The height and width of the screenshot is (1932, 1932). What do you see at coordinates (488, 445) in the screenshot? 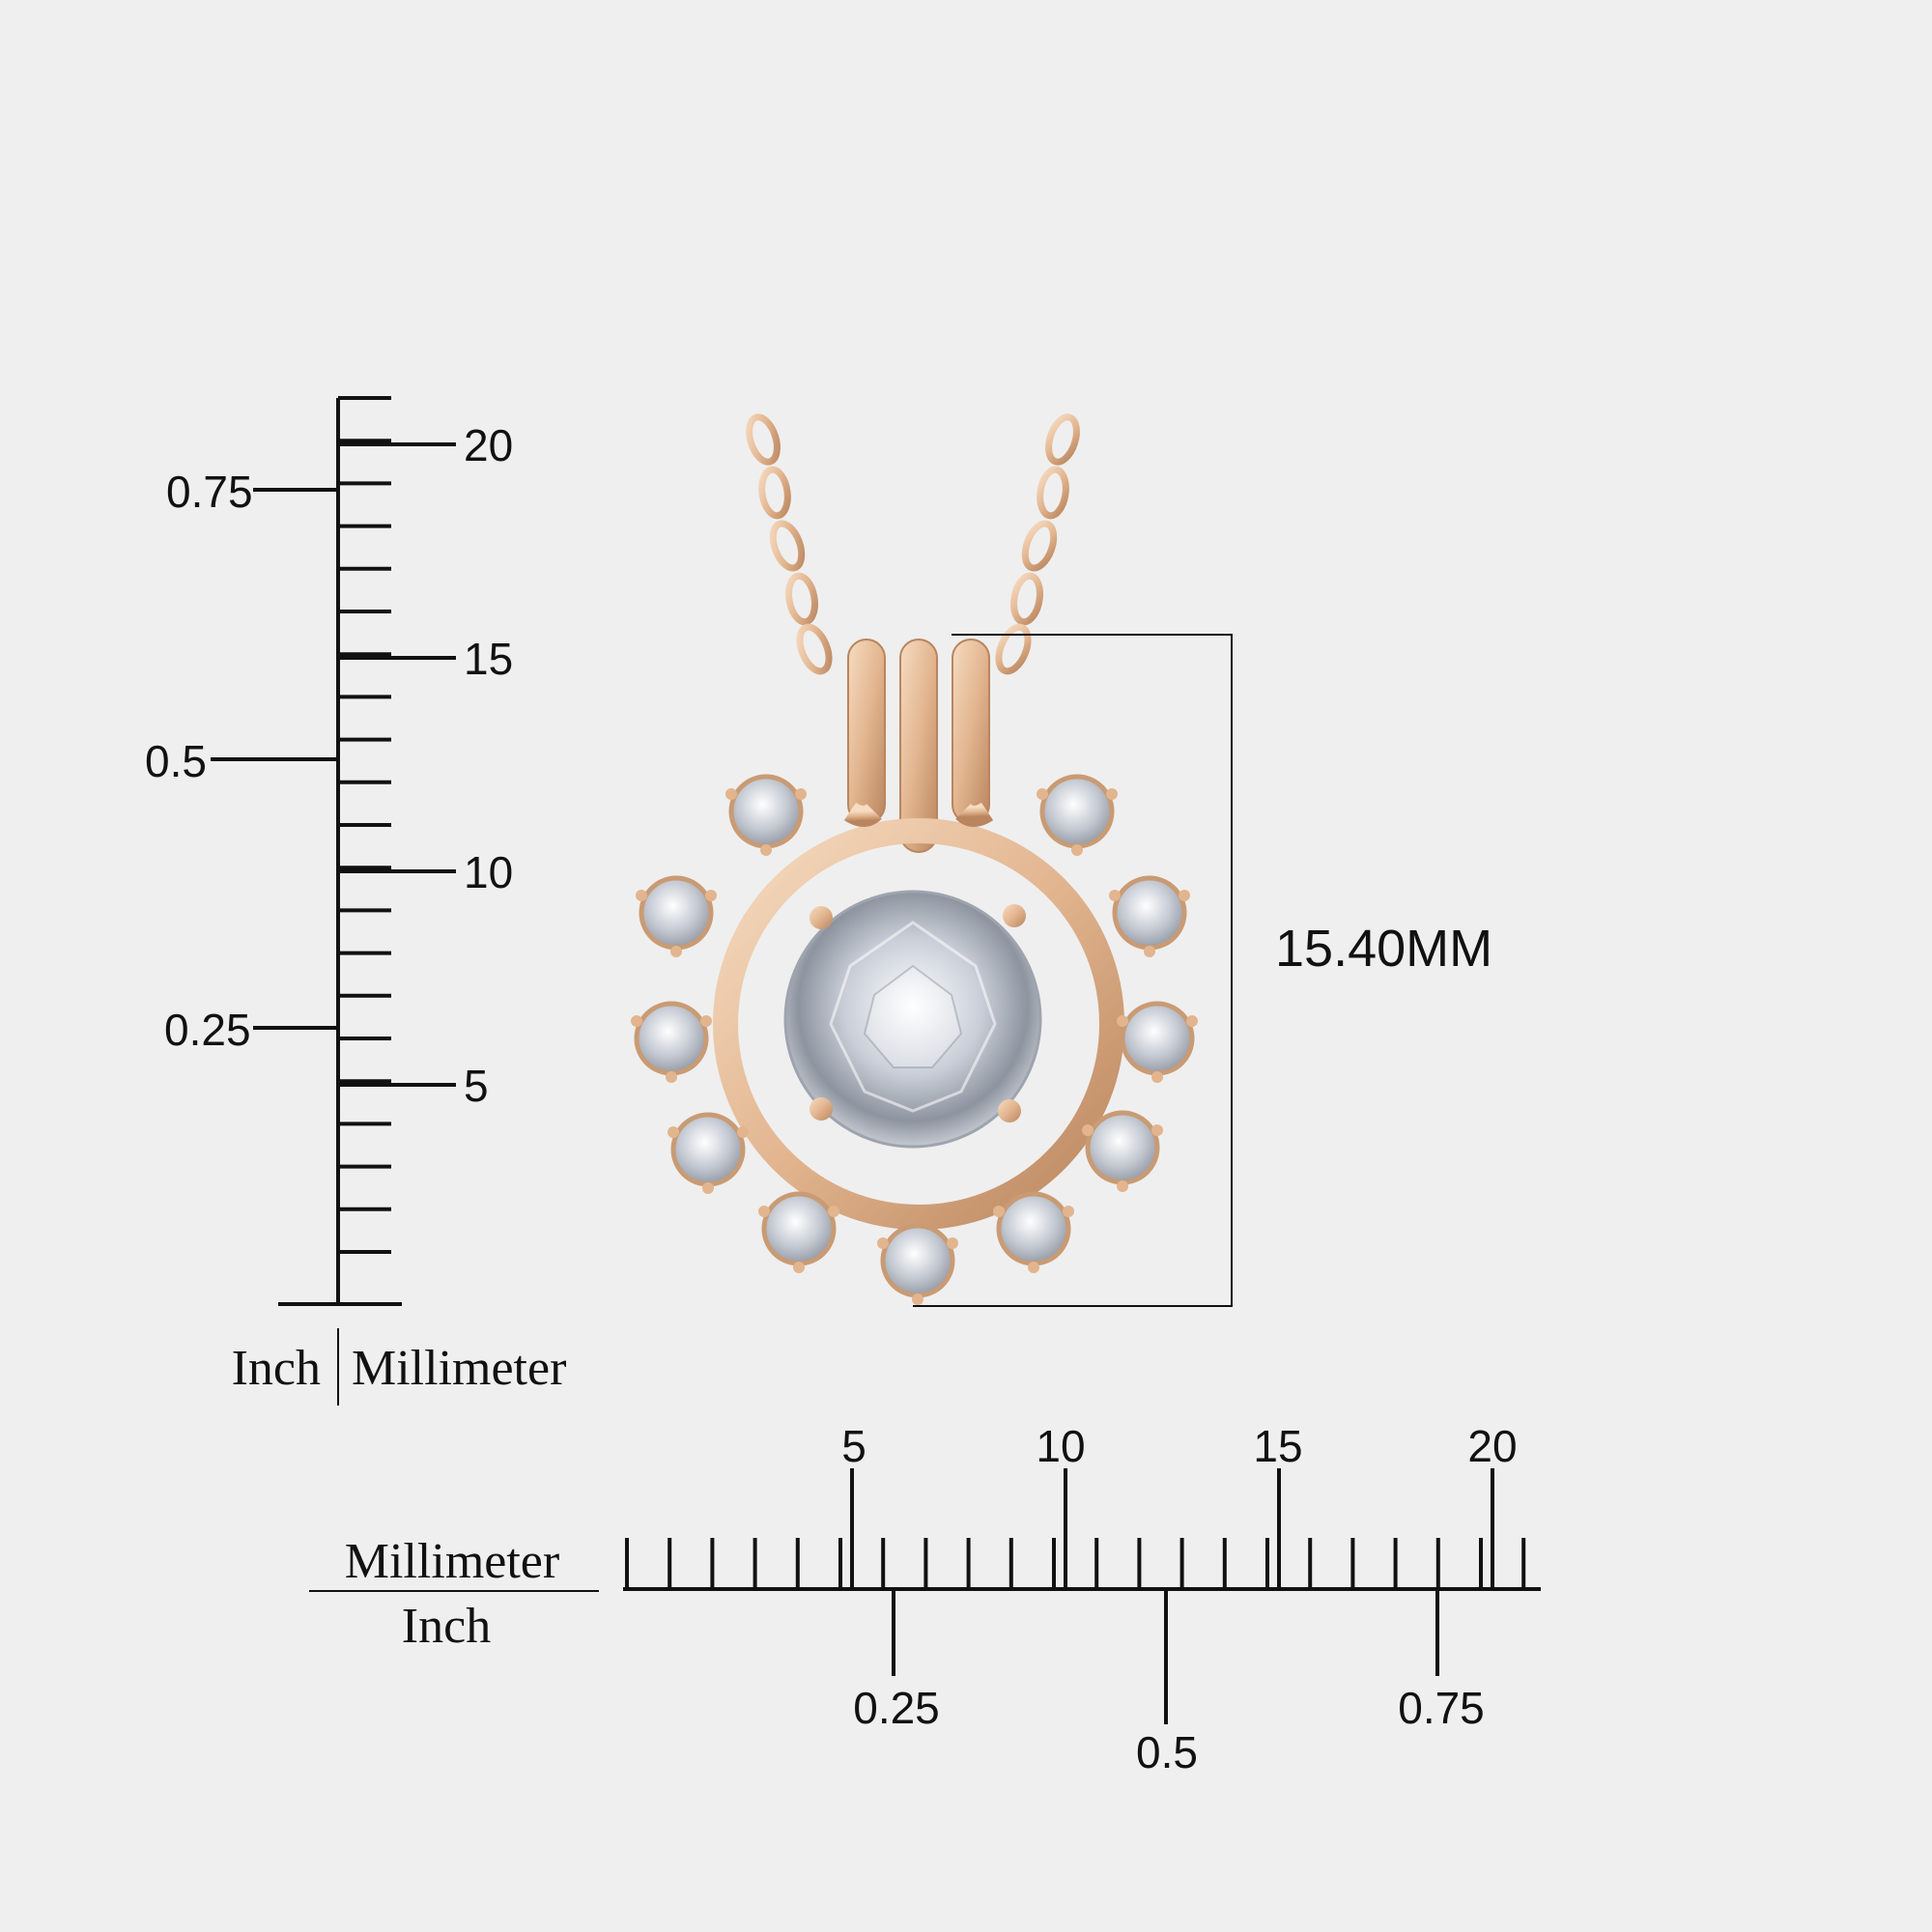
I see `vertical-mm-label-20: 20` at bounding box center [488, 445].